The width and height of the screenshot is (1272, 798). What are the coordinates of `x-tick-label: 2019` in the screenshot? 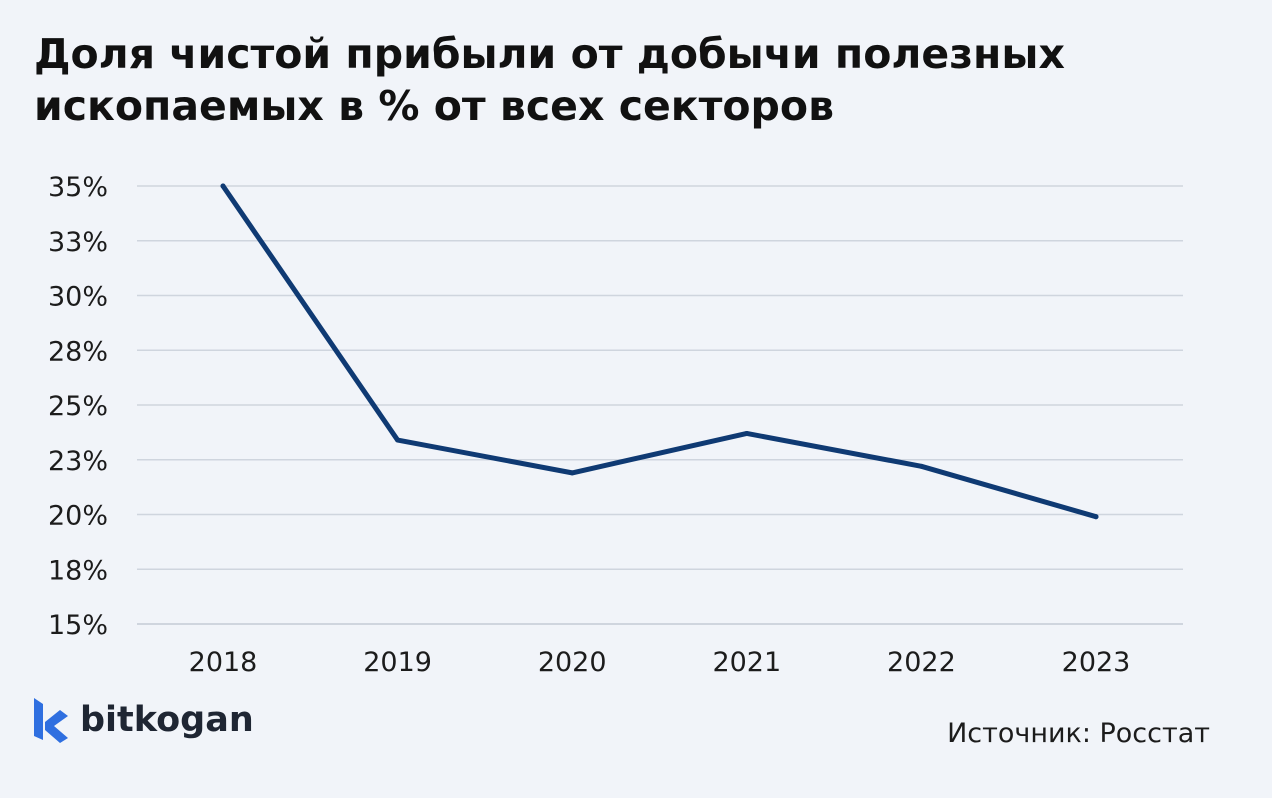 It's located at (397, 662).